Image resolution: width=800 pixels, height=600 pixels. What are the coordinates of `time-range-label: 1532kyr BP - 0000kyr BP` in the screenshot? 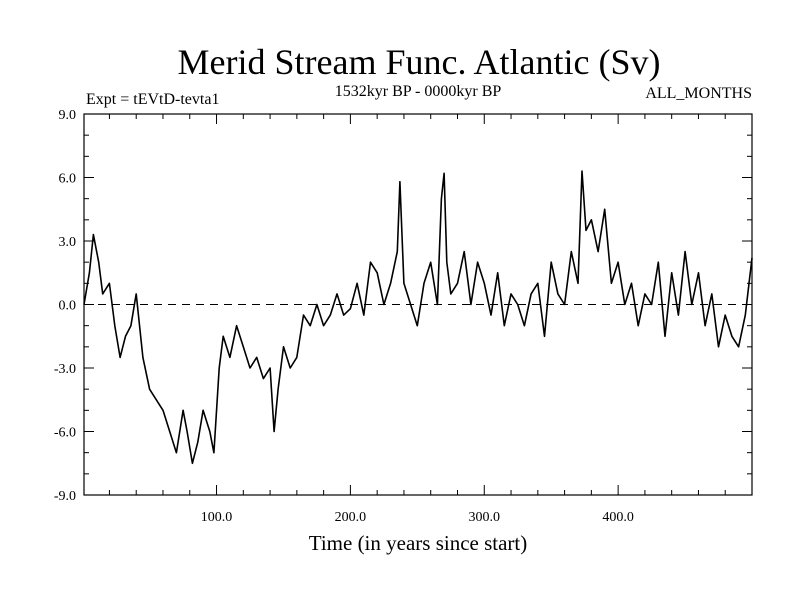 It's located at (418, 91).